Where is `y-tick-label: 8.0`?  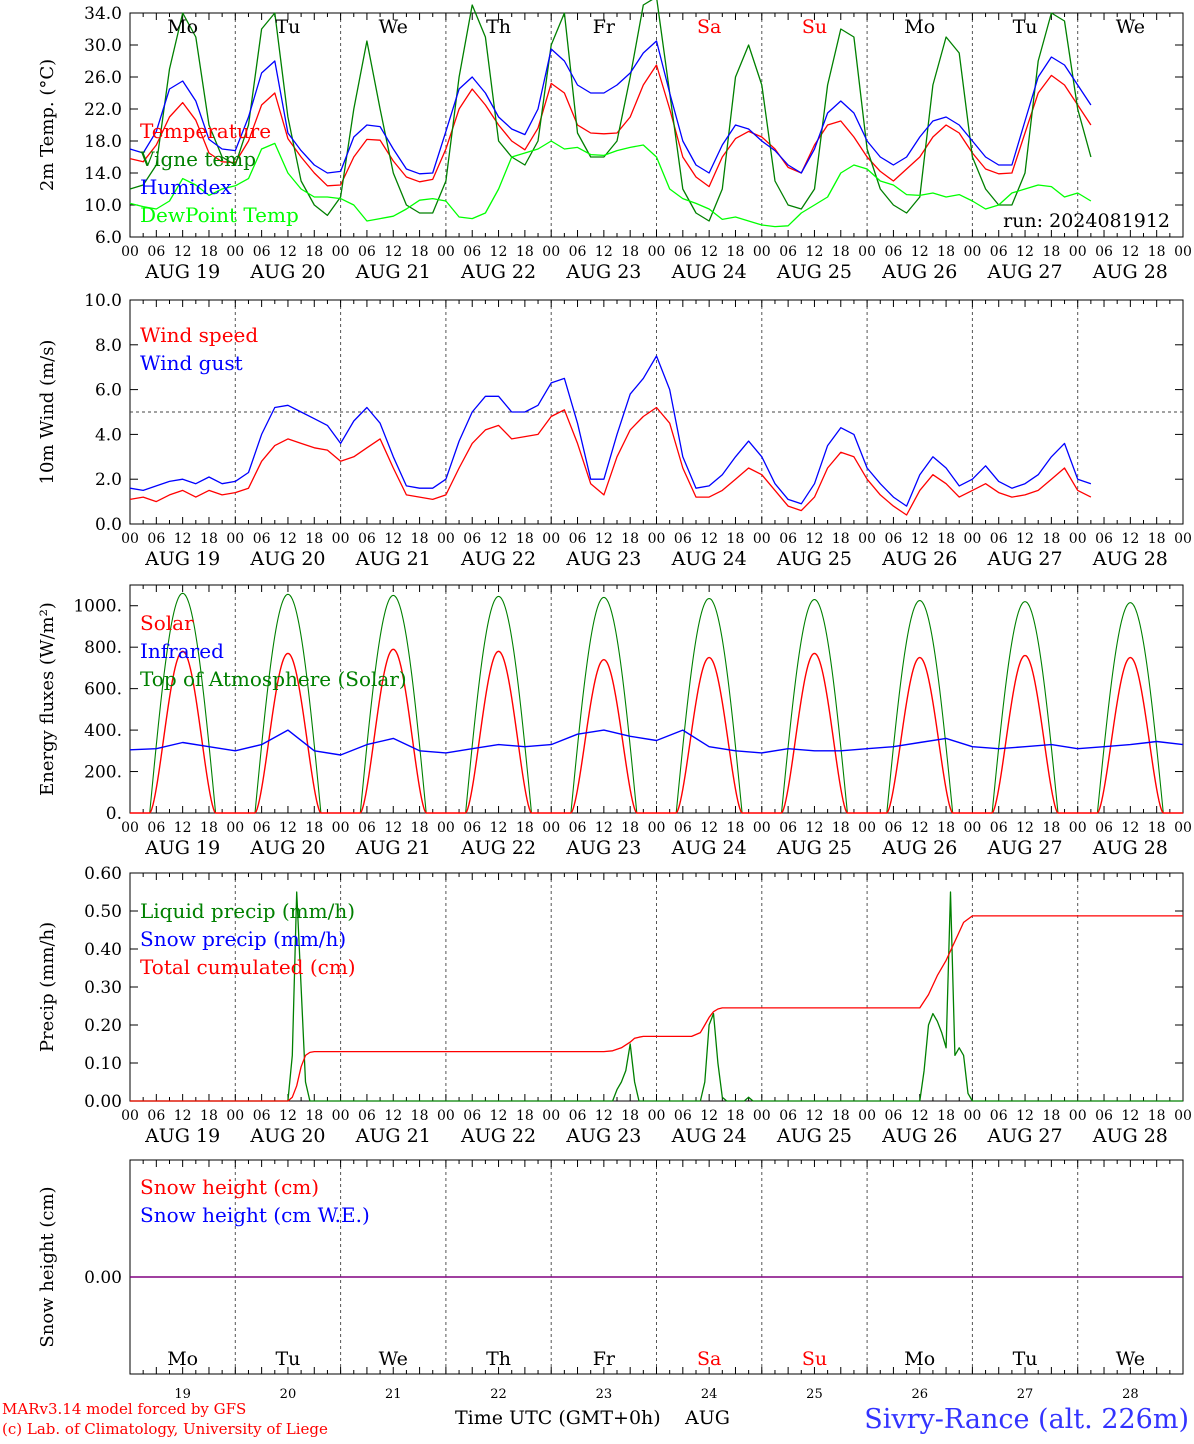 y-tick-label: 8.0 is located at coordinates (108, 346).